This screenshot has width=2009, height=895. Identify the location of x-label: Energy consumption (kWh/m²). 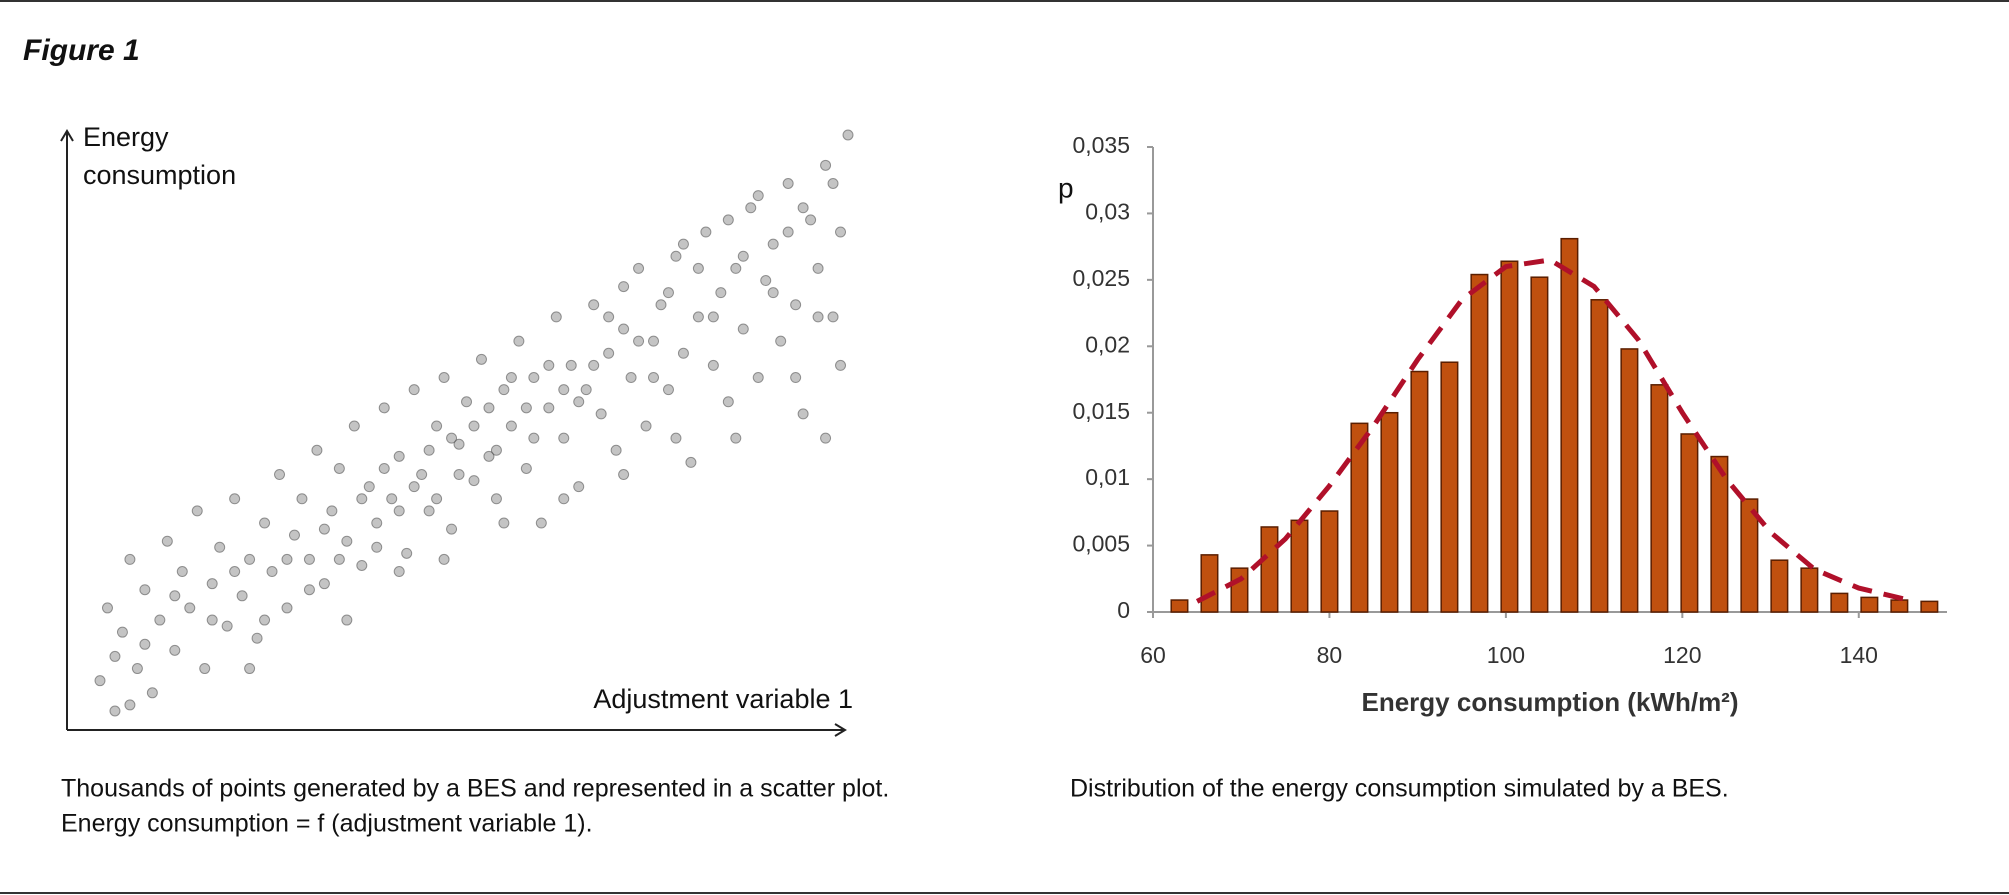
(1550, 702).